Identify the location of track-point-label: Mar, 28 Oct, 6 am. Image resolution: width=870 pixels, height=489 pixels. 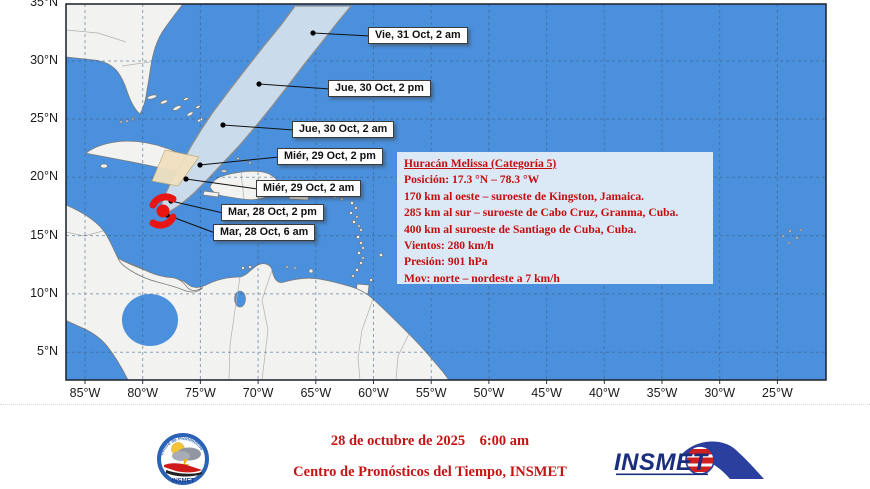
(264, 232).